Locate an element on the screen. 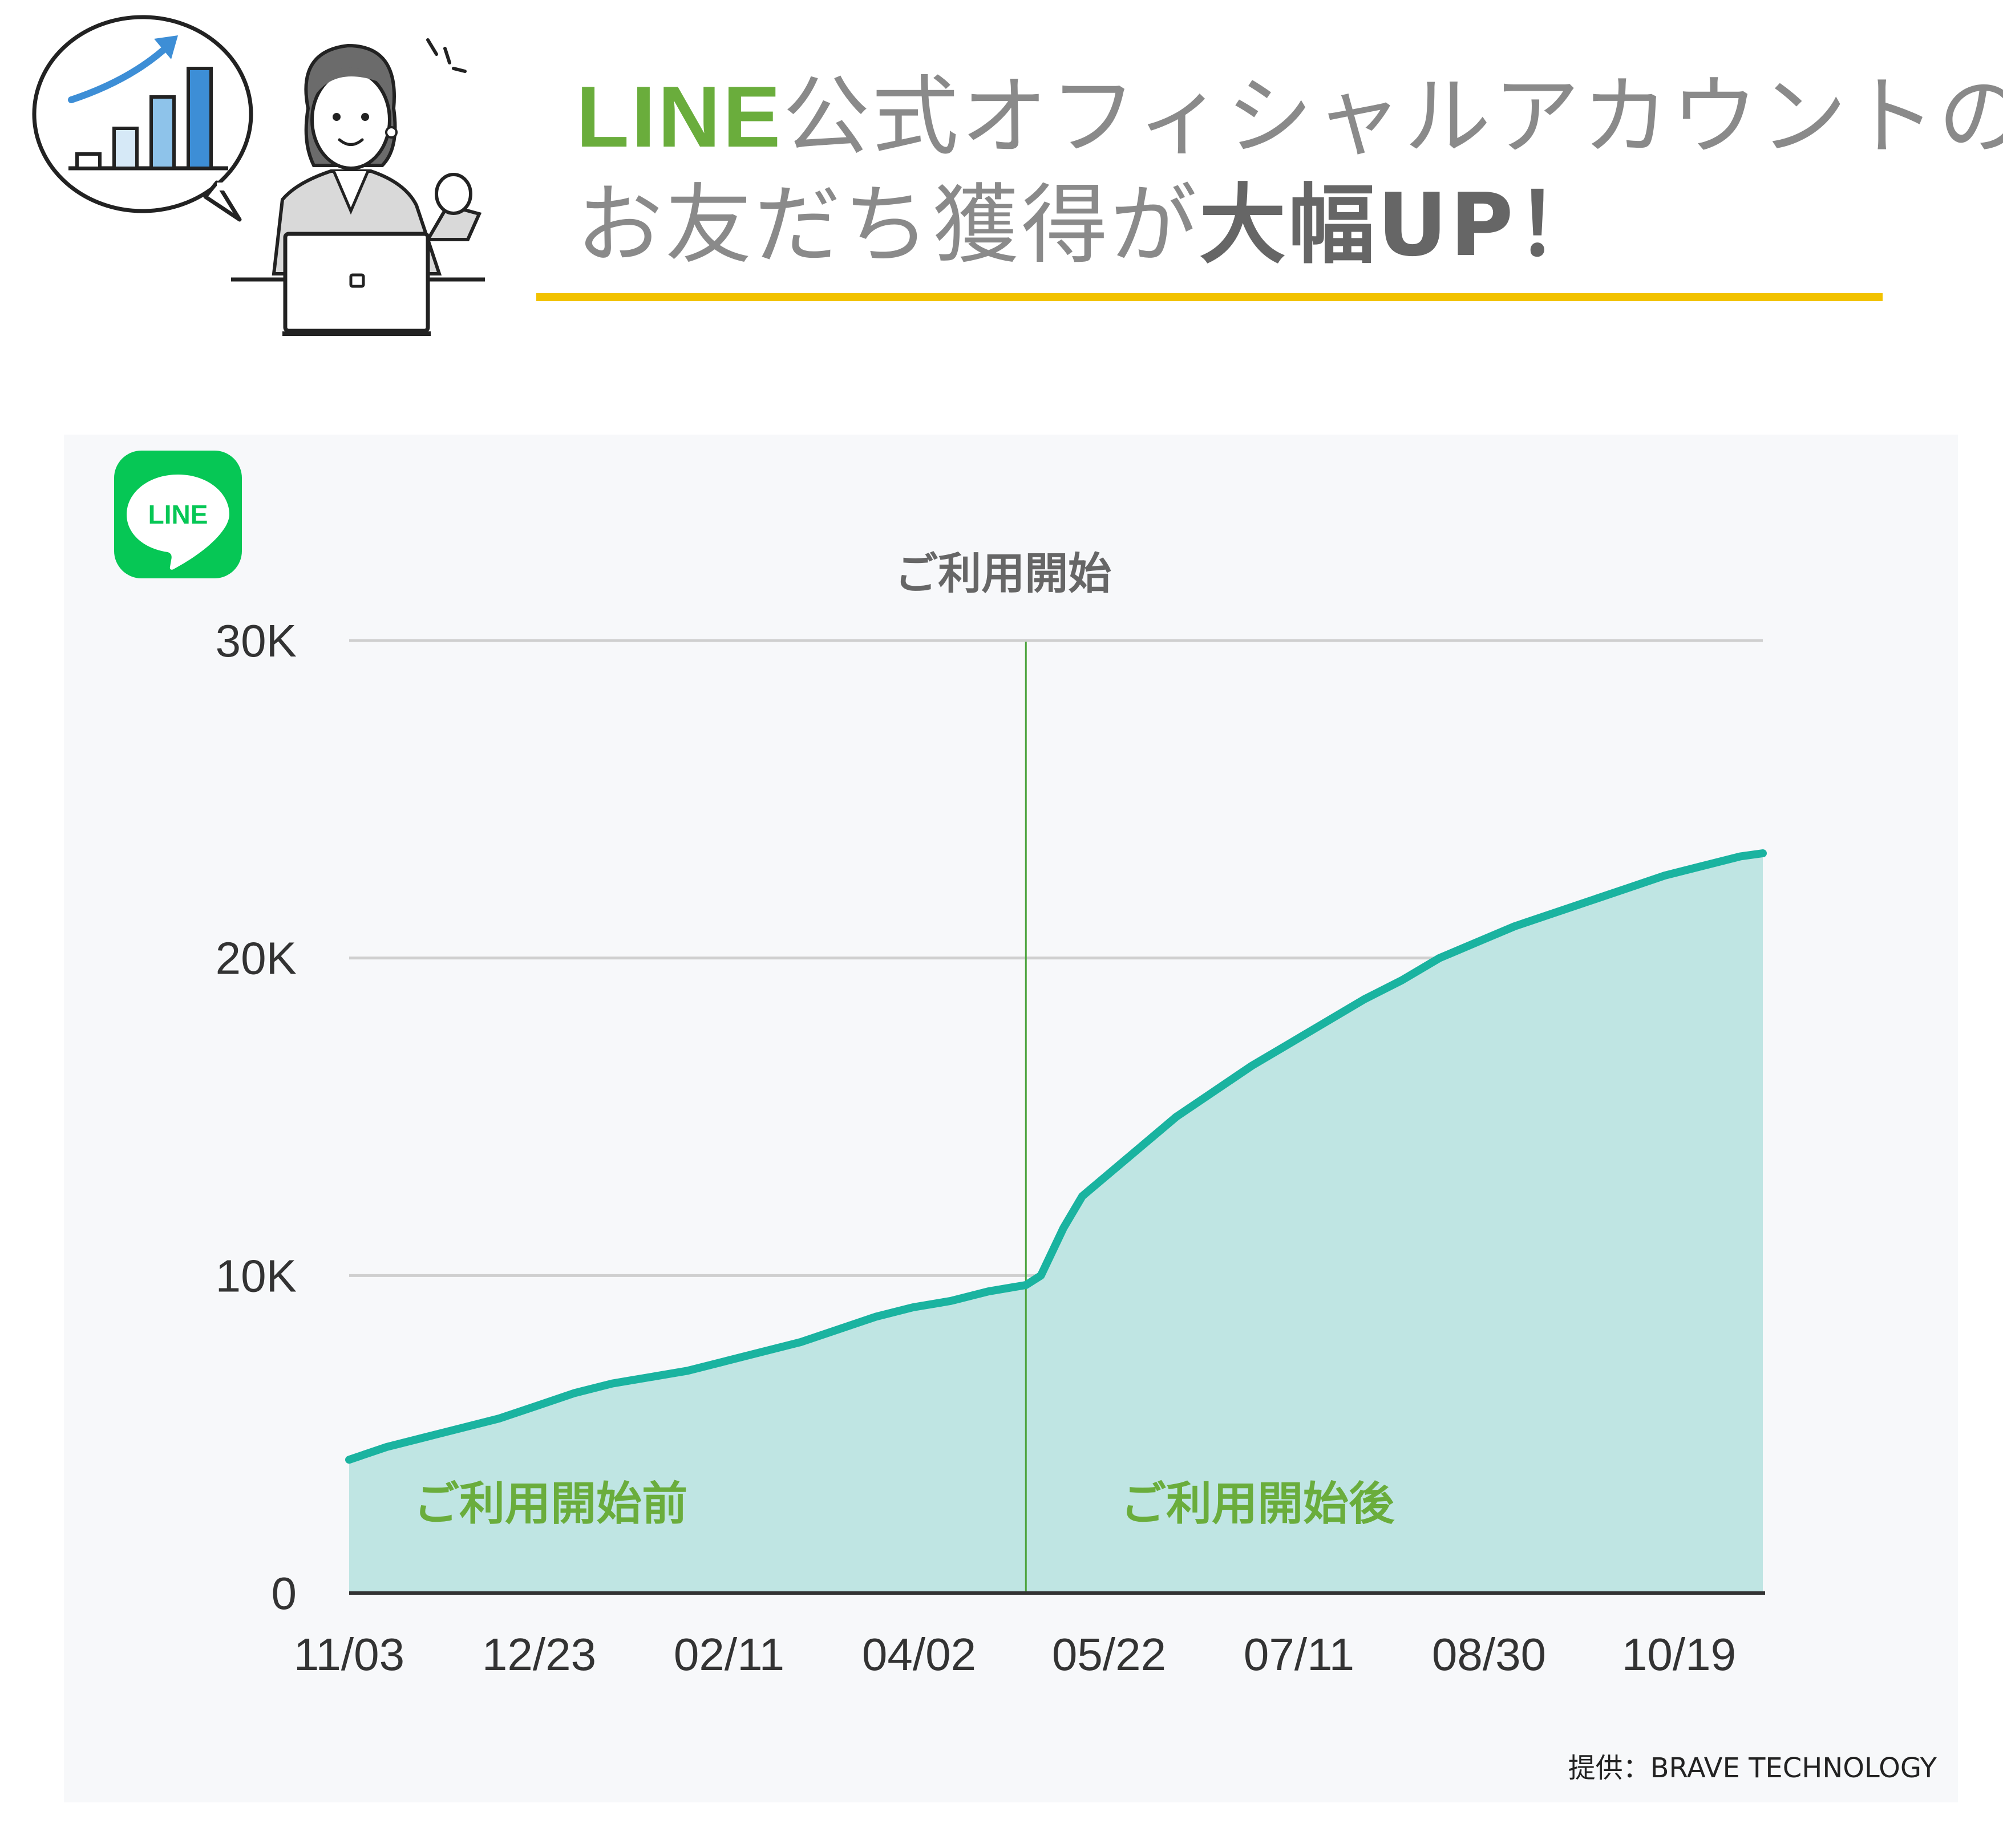 This screenshot has height=1848, width=2003. x-tick-label: 12/23 is located at coordinates (539, 1654).